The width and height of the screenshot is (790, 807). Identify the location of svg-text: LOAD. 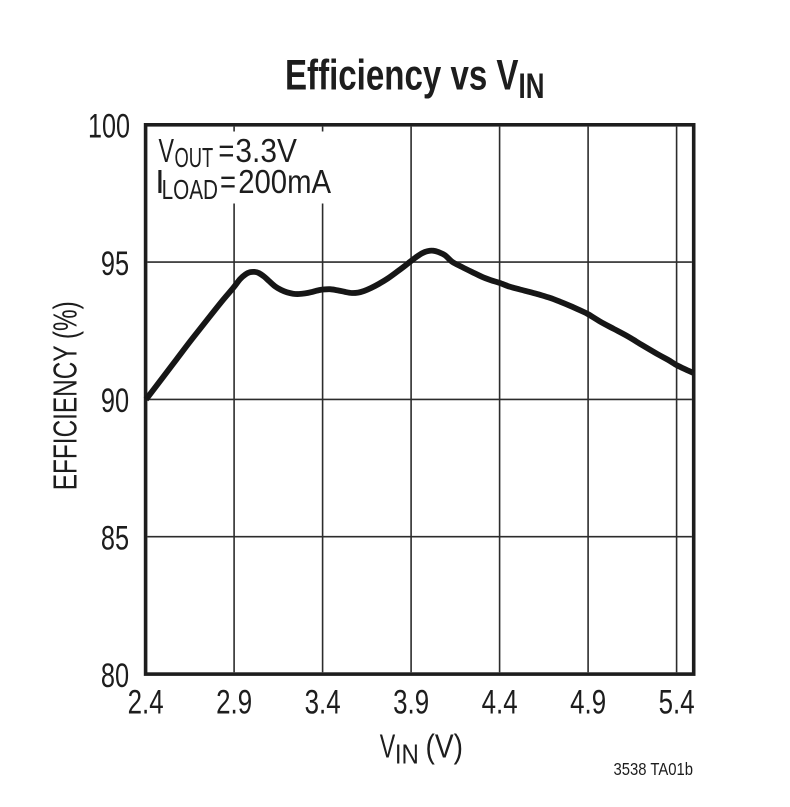
(190, 189).